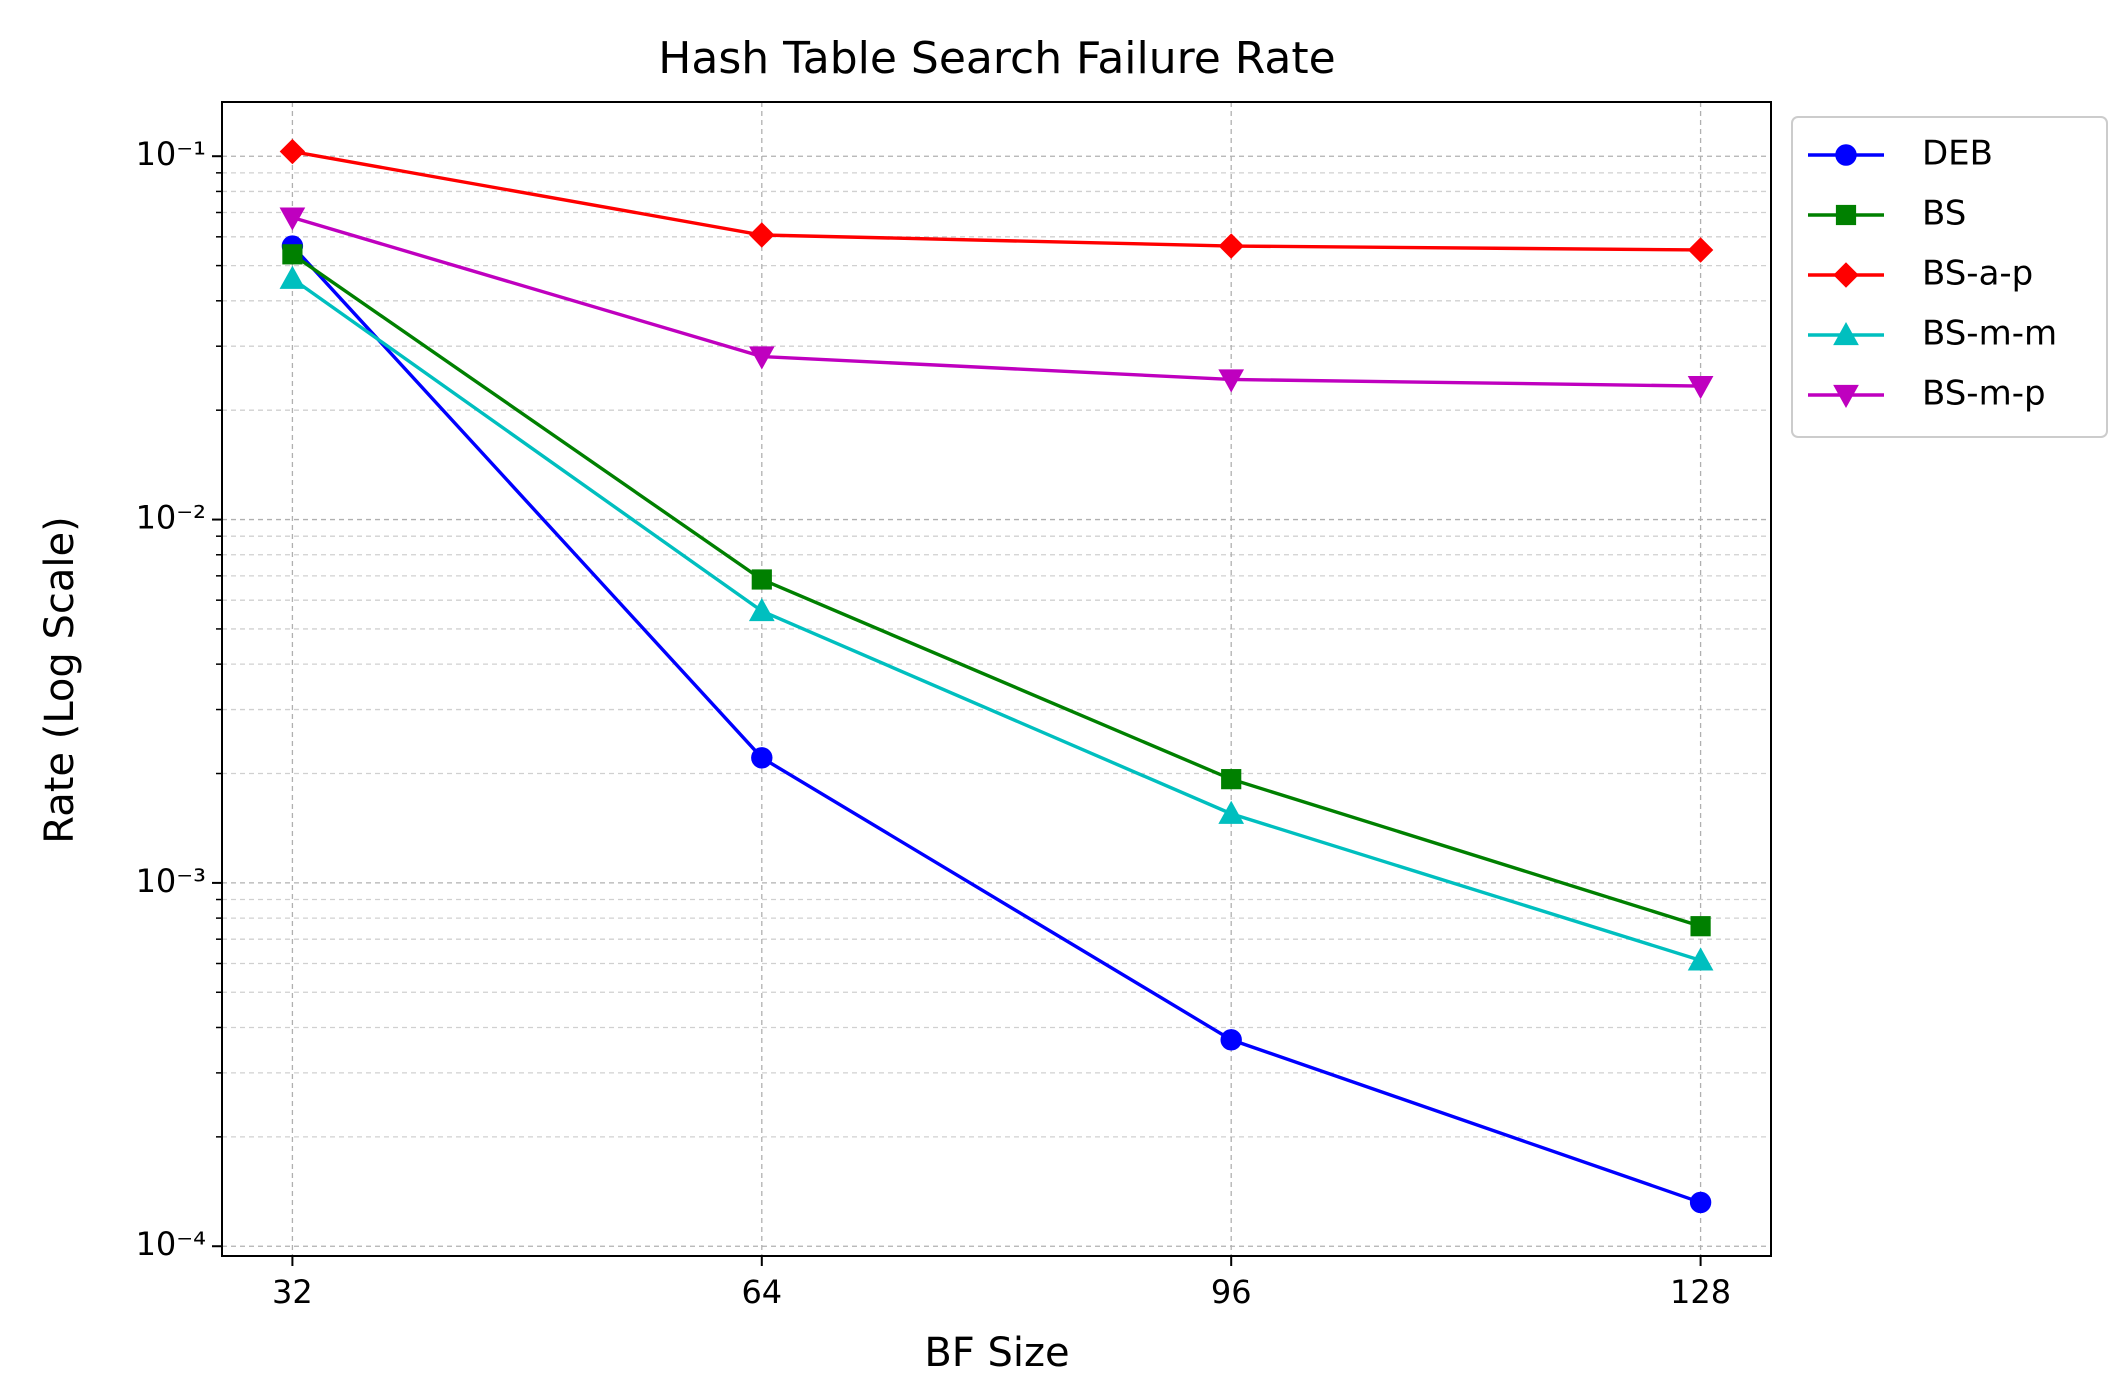  I want to click on legend-box, so click(1949, 277).